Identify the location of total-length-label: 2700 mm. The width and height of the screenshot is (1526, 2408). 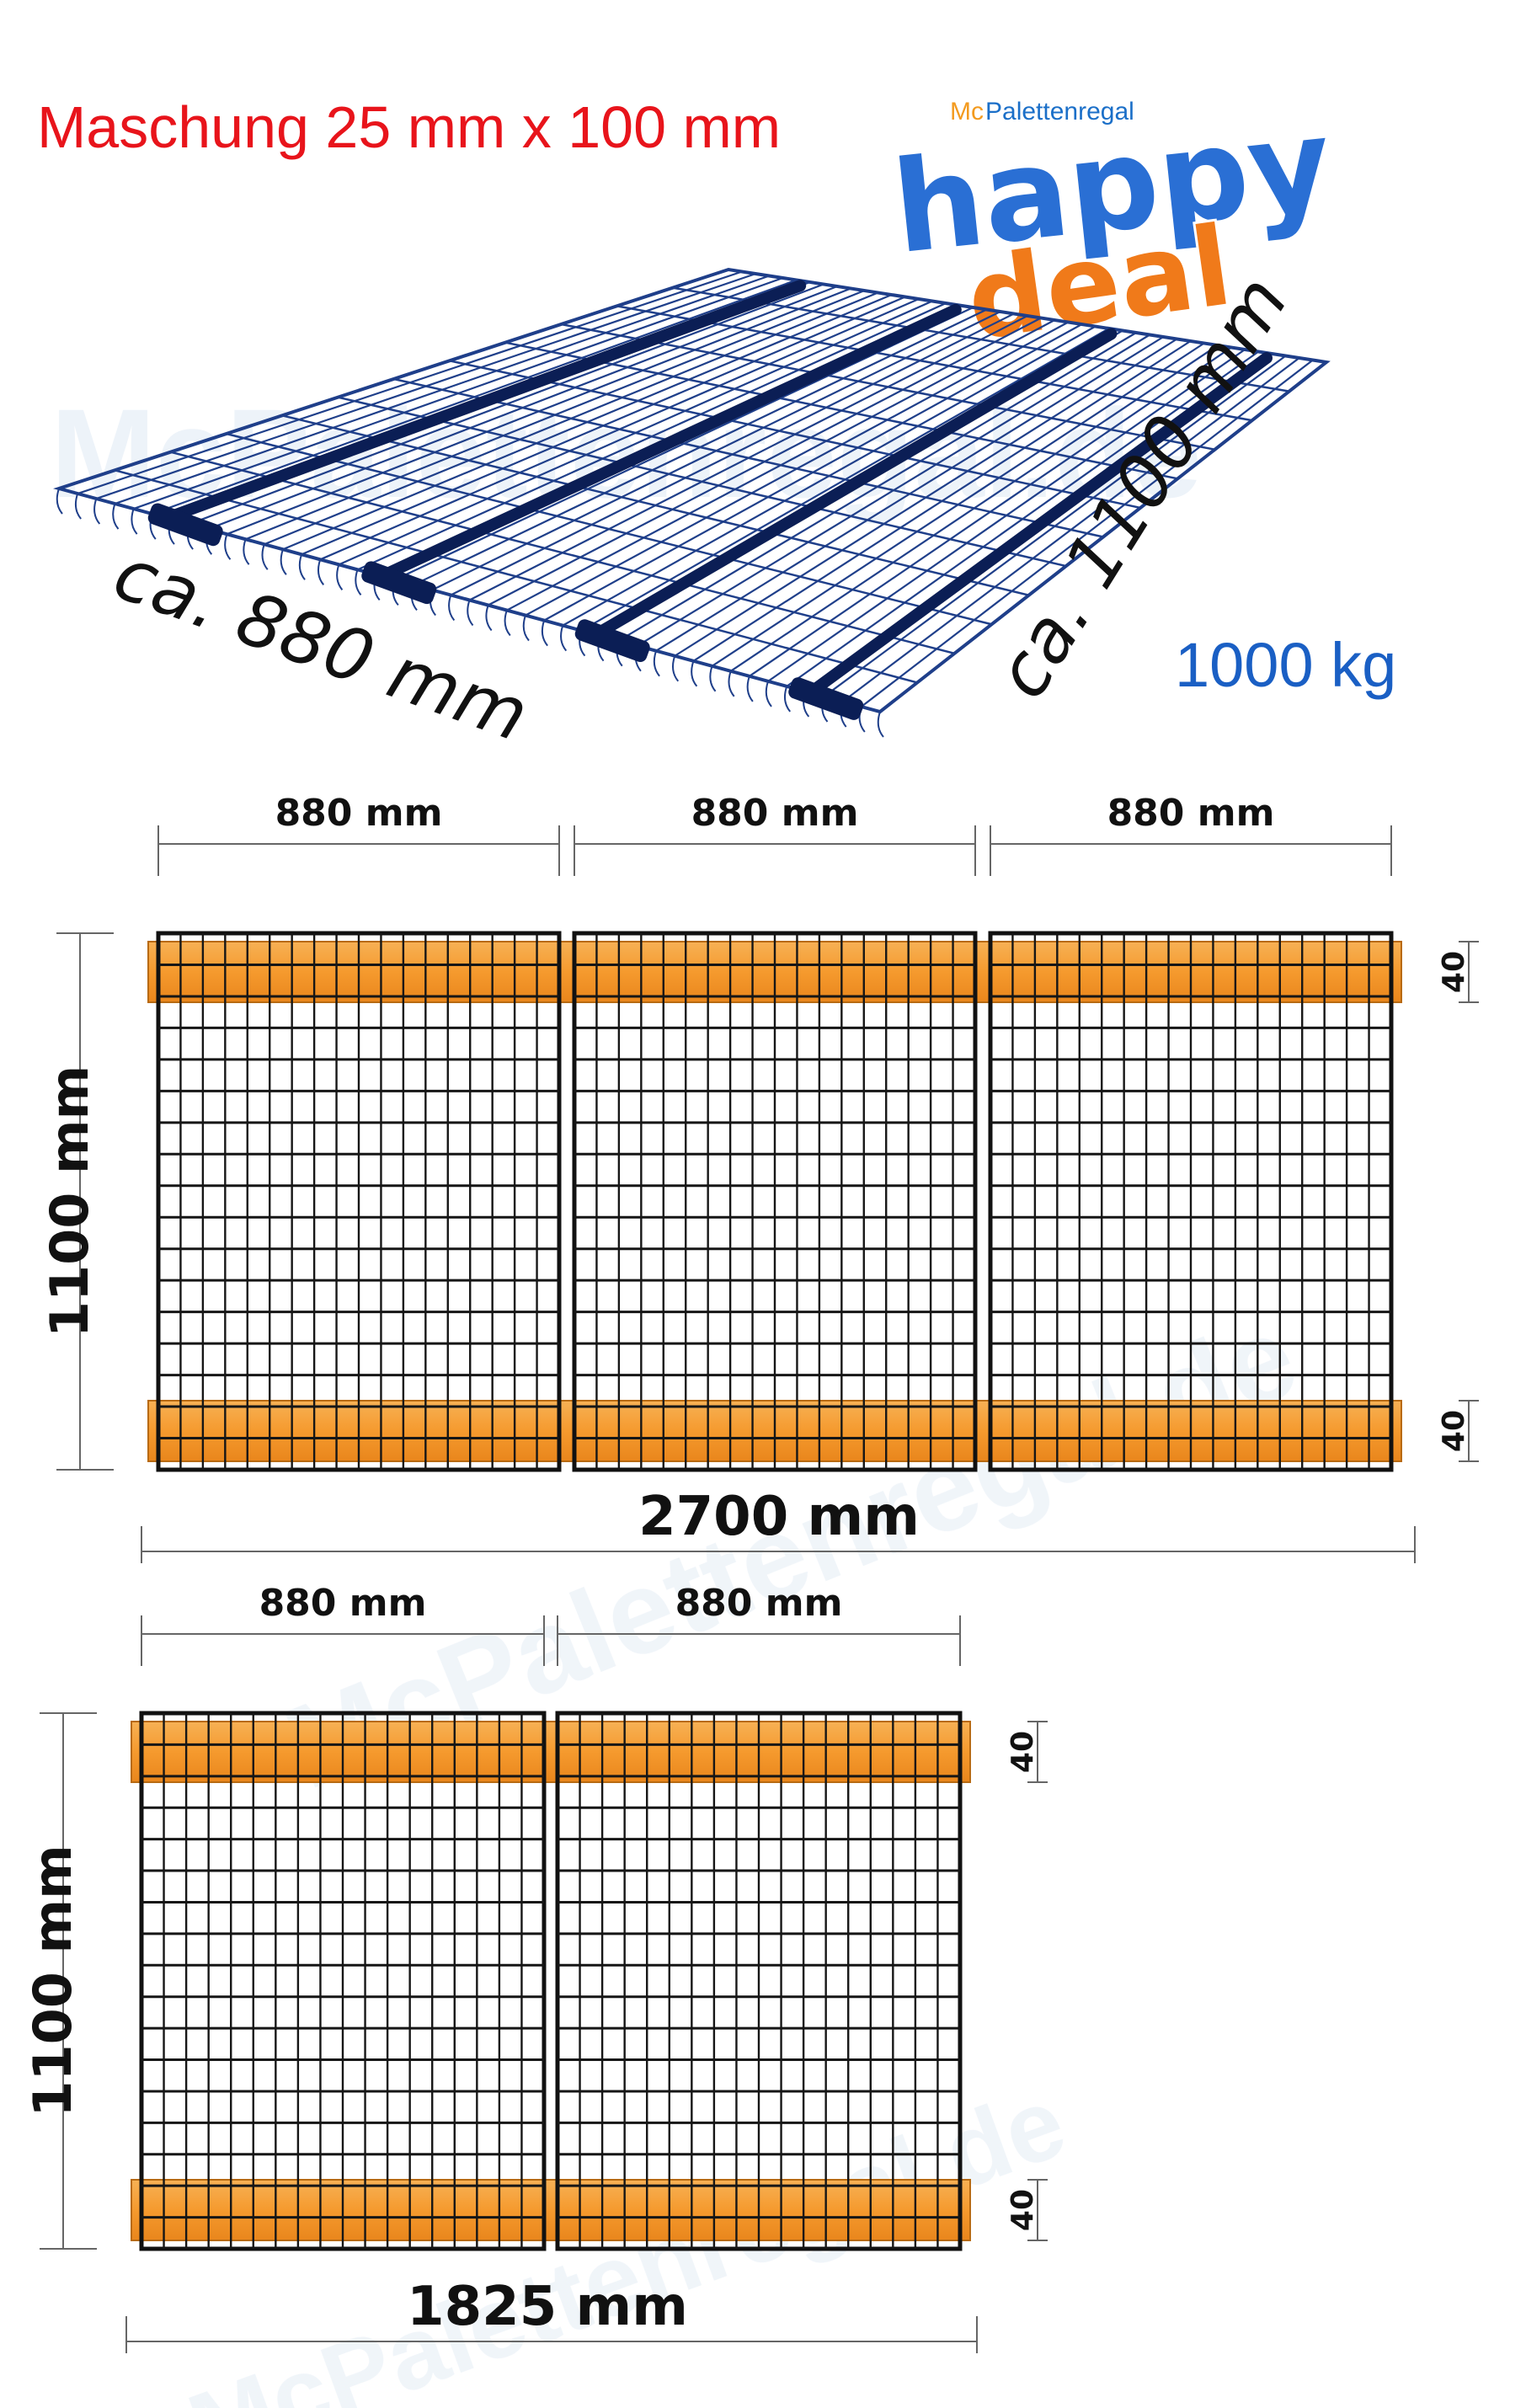
(779, 1517).